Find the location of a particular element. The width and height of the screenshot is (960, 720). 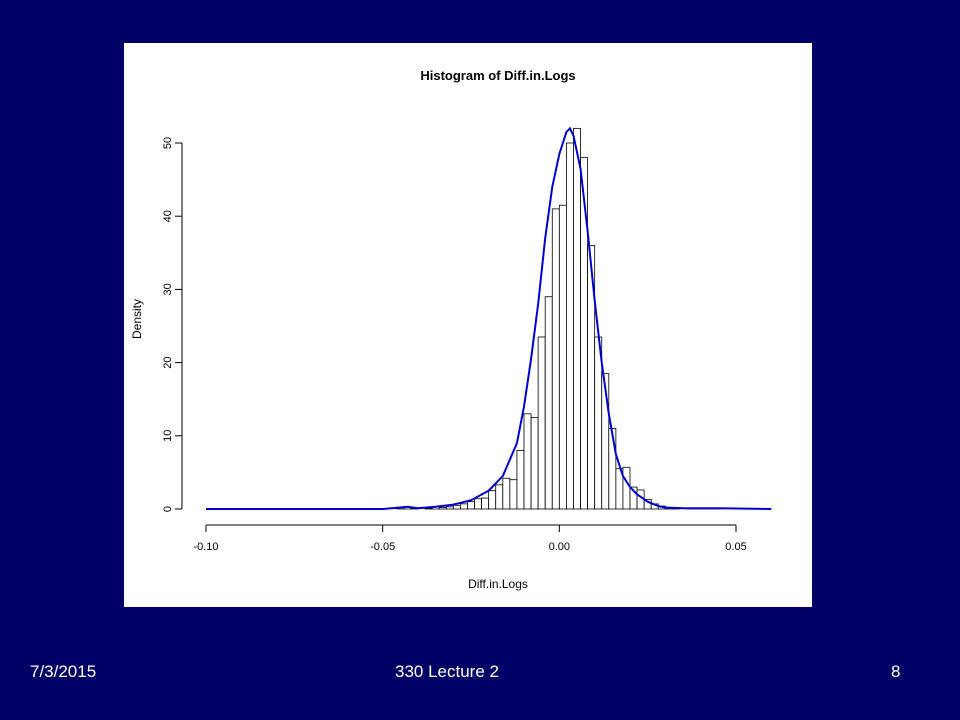

y-tick-label: 10 is located at coordinates (168, 436).